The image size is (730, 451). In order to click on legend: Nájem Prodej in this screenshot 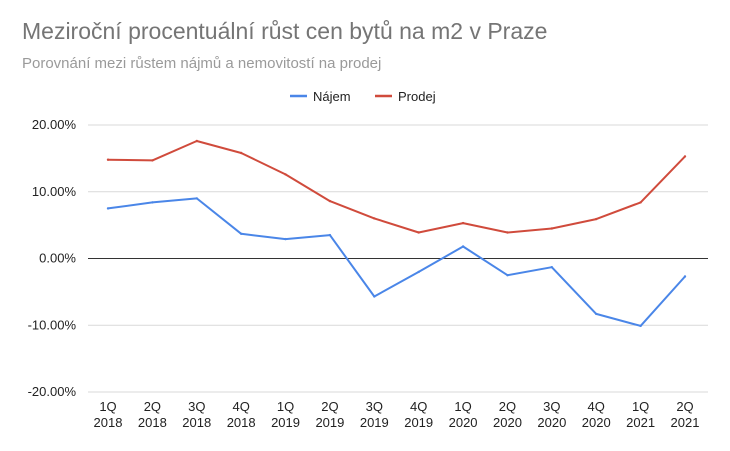, I will do `click(363, 96)`.